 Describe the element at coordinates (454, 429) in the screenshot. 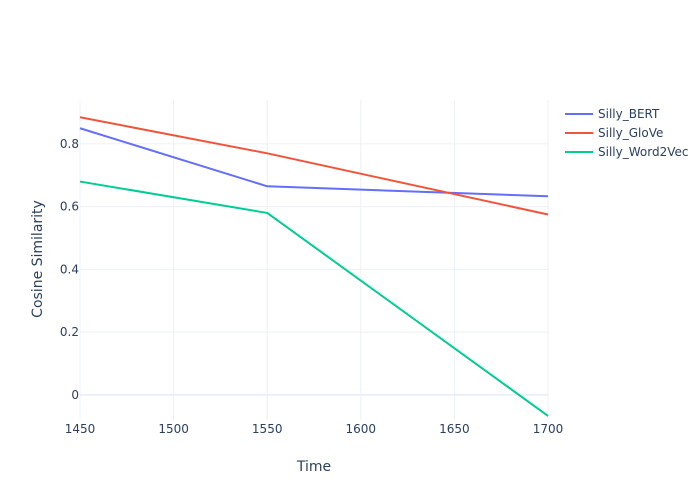

I see `x-tick-label: 1650` at that location.